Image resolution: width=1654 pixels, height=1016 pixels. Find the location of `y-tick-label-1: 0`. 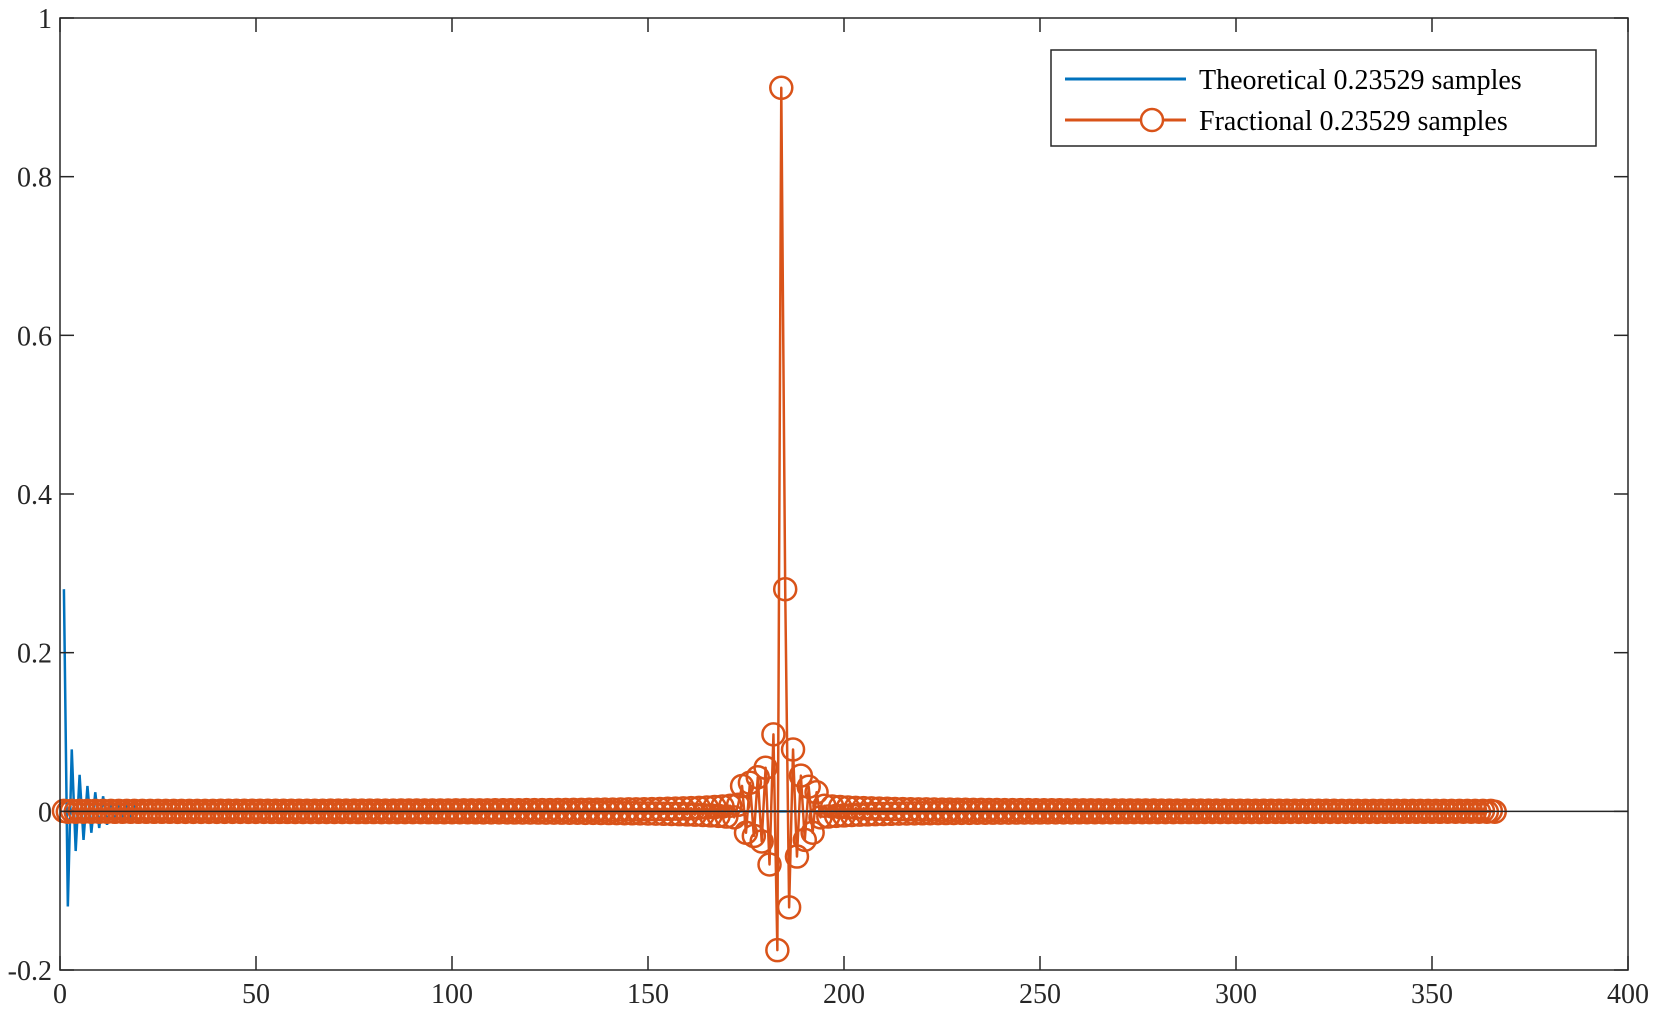

y-tick-label-1: 0 is located at coordinates (45, 812).